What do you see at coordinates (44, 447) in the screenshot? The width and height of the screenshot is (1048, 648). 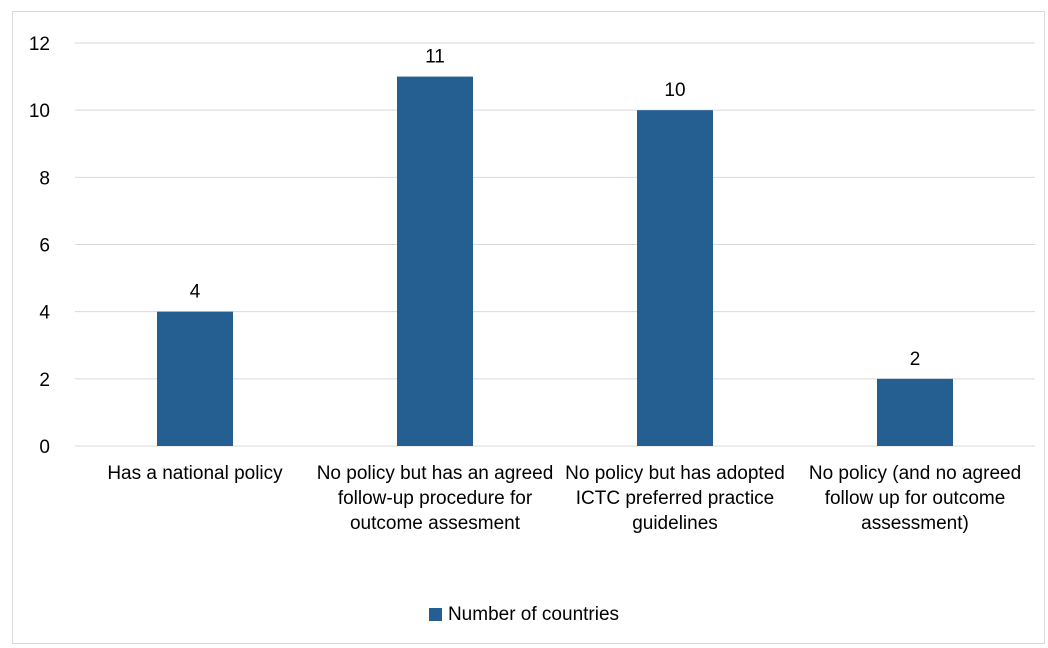 I see `y-tick-label: 0` at bounding box center [44, 447].